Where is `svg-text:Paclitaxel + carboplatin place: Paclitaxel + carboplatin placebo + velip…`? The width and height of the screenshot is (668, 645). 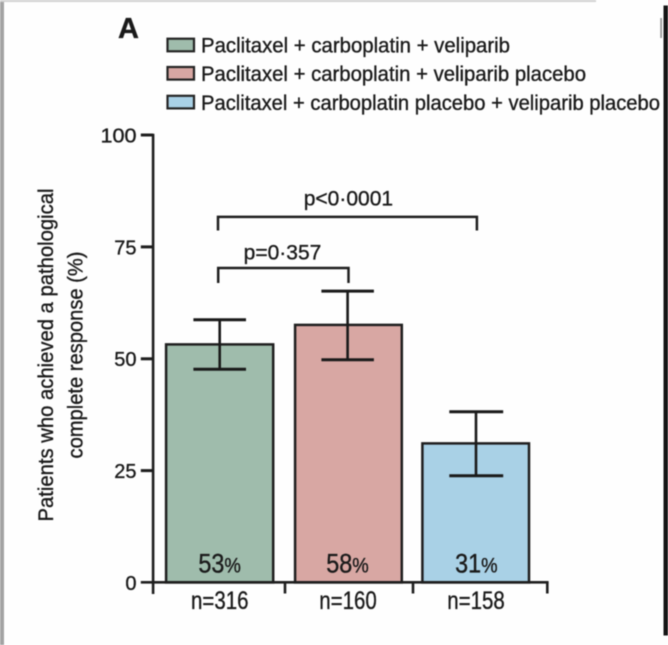 svg-text:Paclitaxel + carboplatin place: Paclitaxel + carboplatin placebo + velip… is located at coordinates (430, 103).